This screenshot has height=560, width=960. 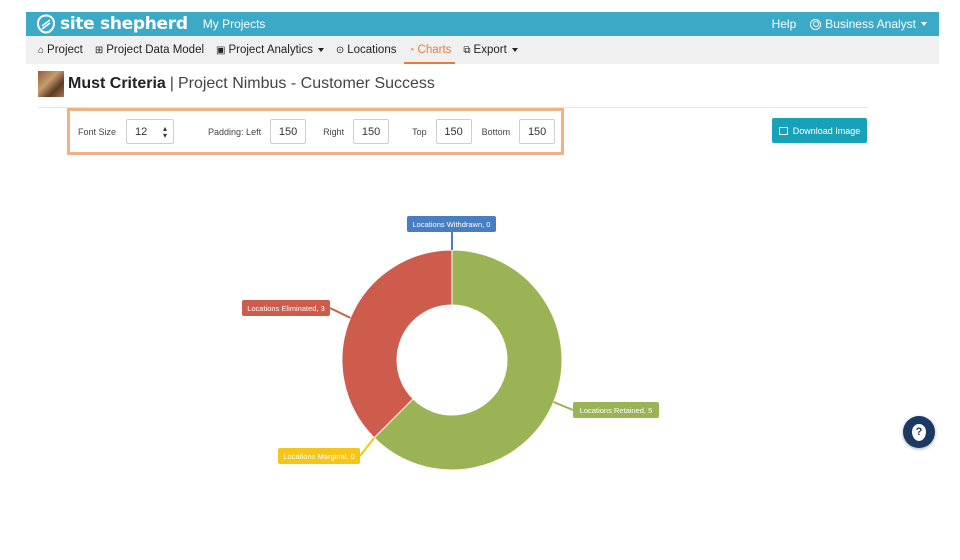 I want to click on nav-project: ⌂ Project, so click(x=57, y=50).